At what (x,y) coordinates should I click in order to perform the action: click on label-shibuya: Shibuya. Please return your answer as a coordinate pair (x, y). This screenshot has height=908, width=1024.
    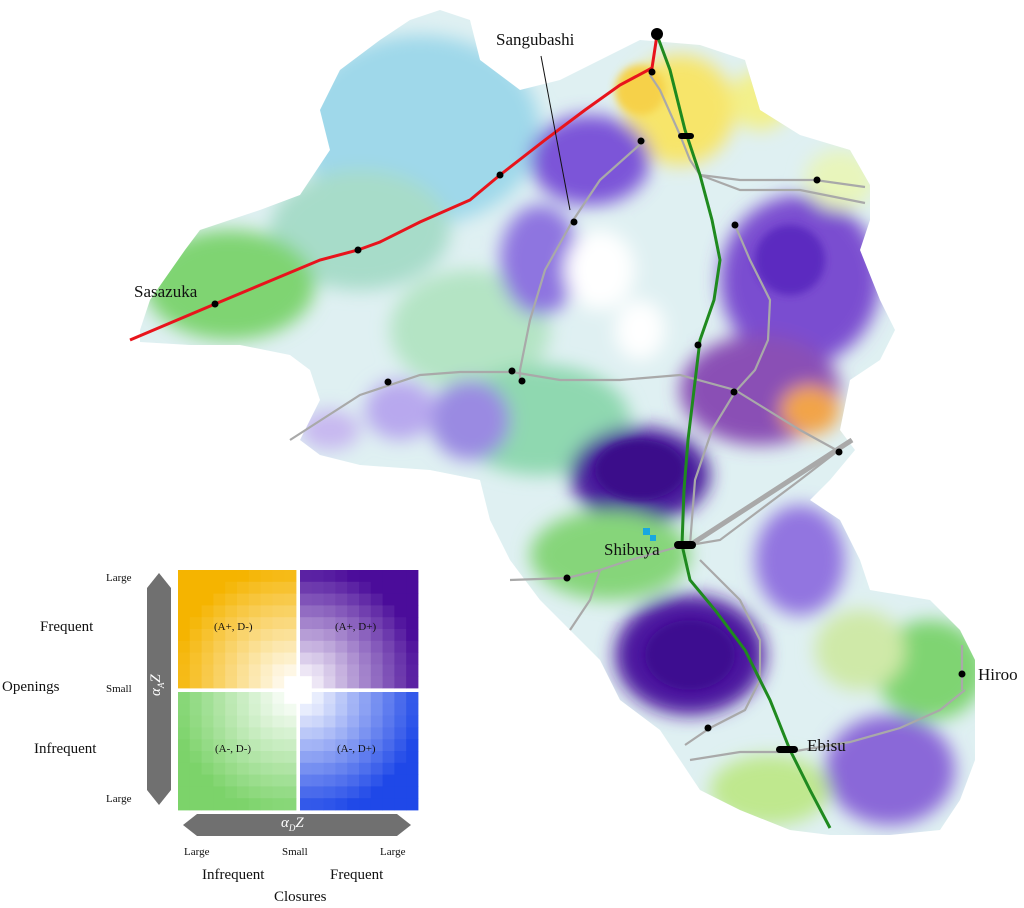
    Looking at the image, I should click on (632, 549).